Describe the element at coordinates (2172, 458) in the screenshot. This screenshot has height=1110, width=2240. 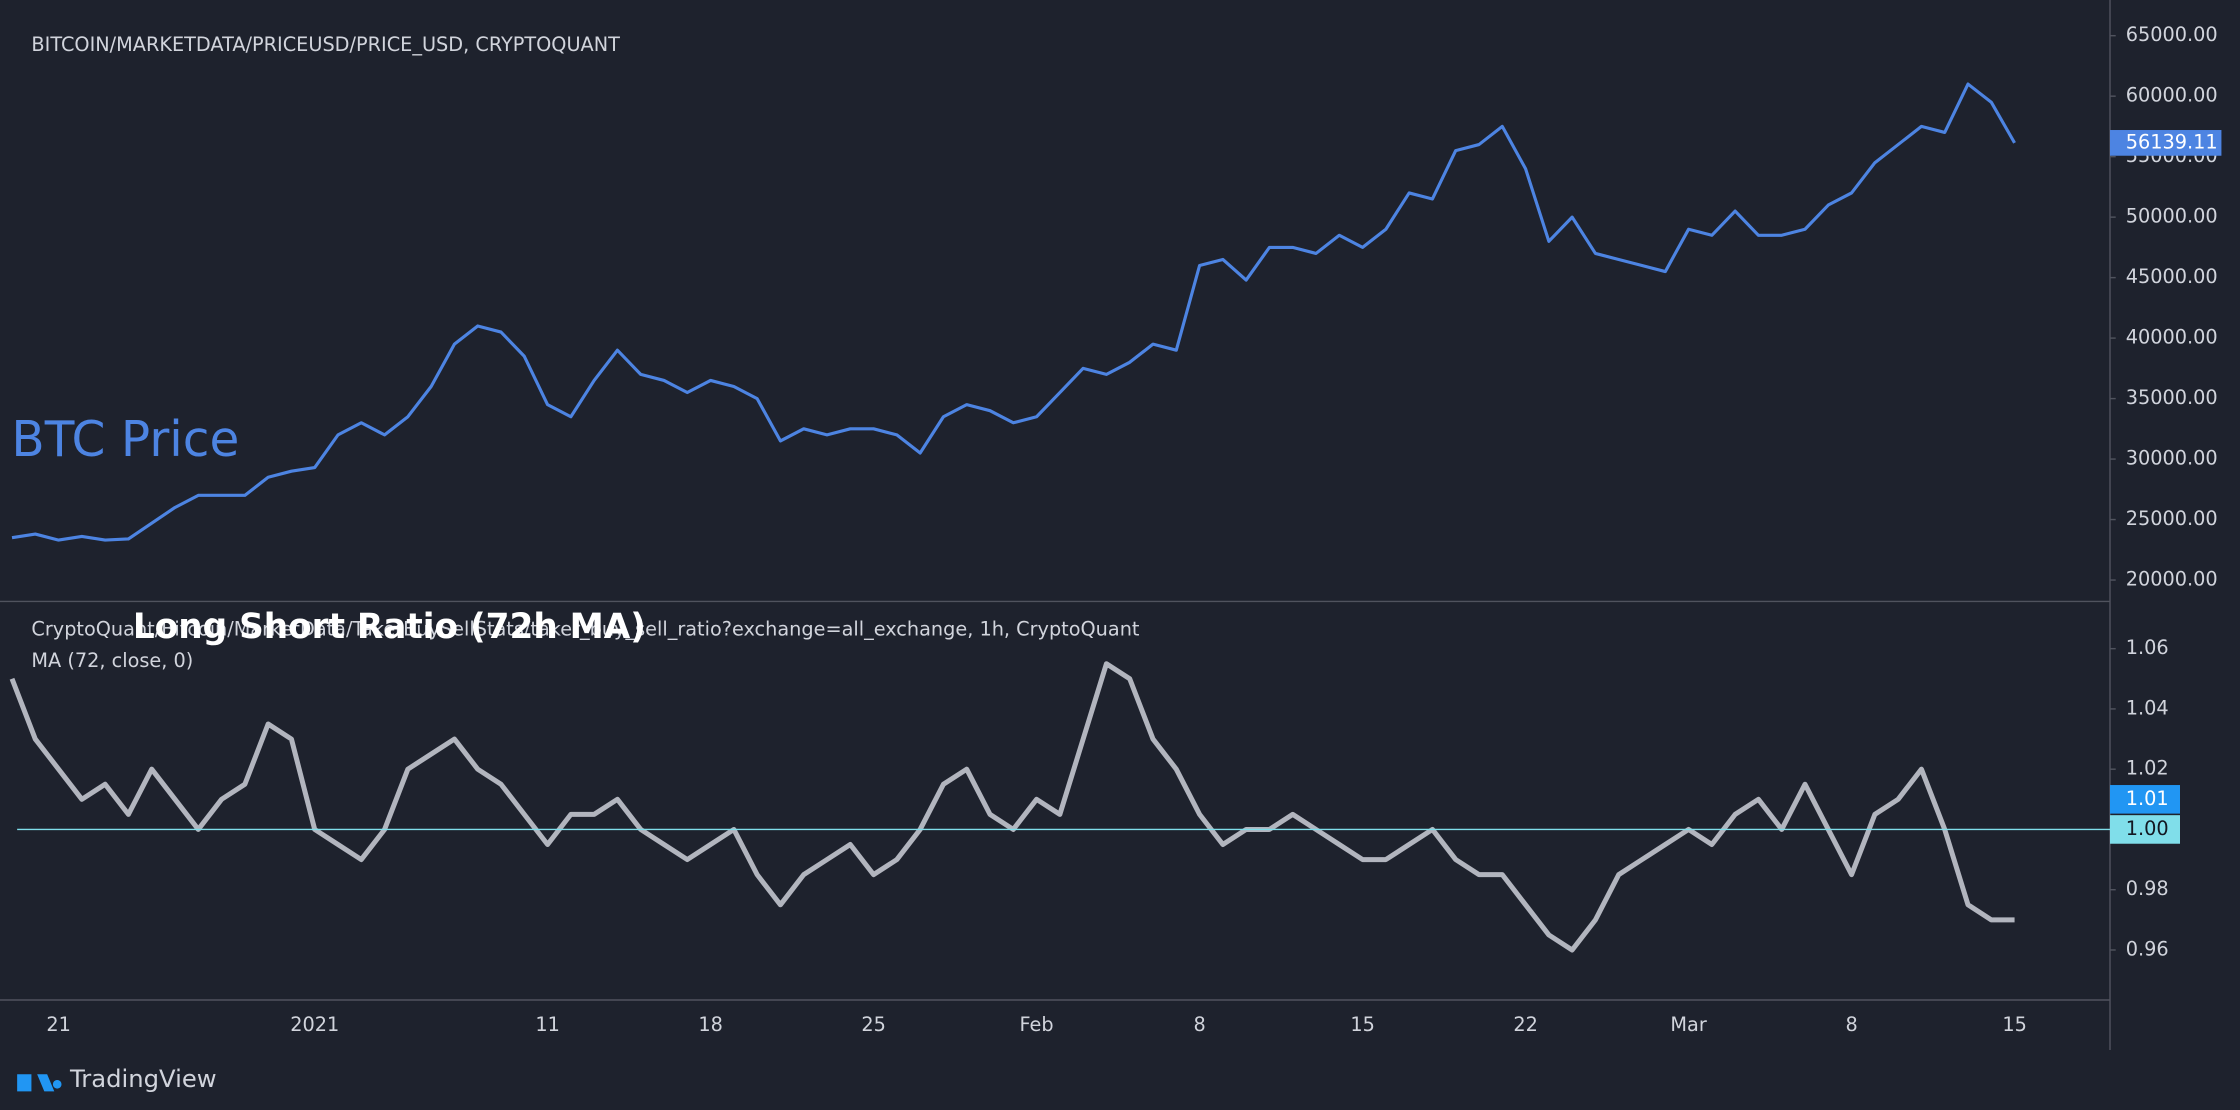
I see `y-tick-label: 30000.00` at that location.